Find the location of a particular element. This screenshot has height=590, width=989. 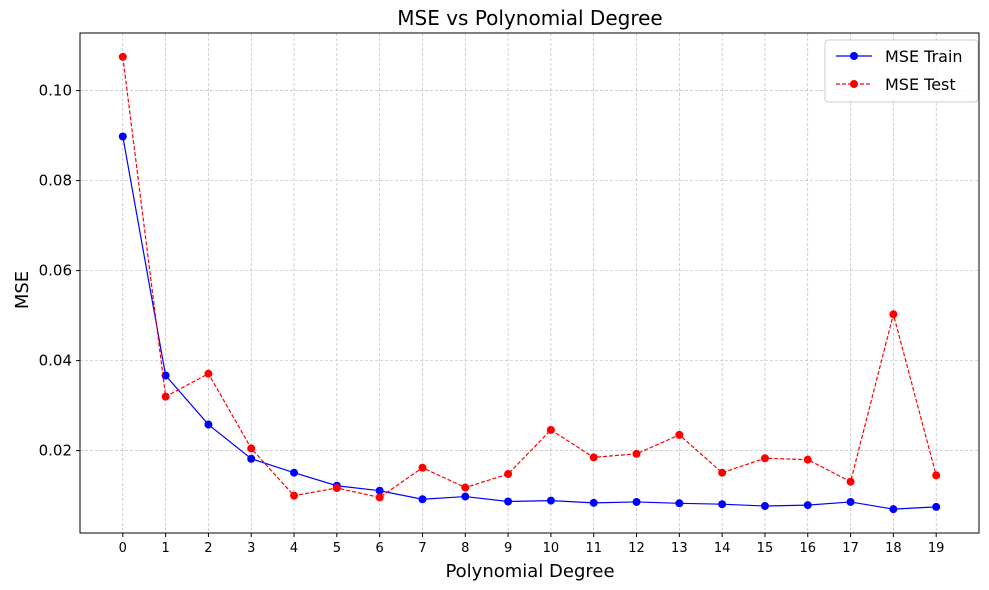

x-tick-label: 9 is located at coordinates (508, 548).